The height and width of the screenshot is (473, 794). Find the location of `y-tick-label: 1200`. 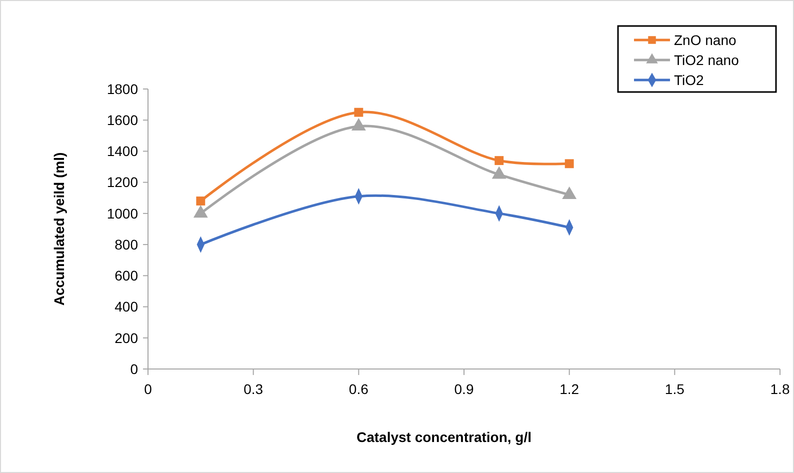

y-tick-label: 1200 is located at coordinates (122, 182).